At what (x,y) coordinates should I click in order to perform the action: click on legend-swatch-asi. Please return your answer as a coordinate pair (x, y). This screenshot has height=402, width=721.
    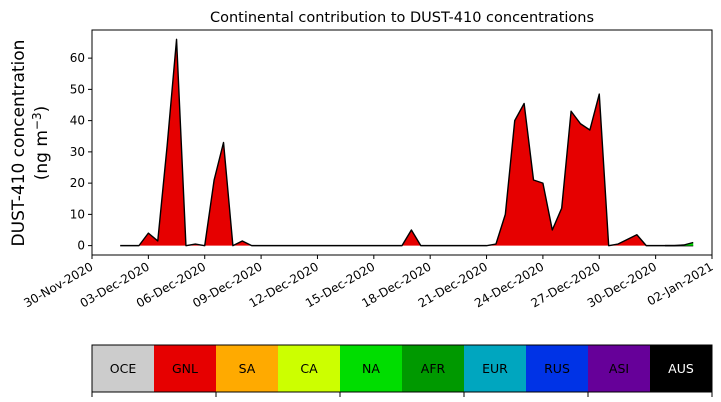
    Looking at the image, I should click on (619, 368).